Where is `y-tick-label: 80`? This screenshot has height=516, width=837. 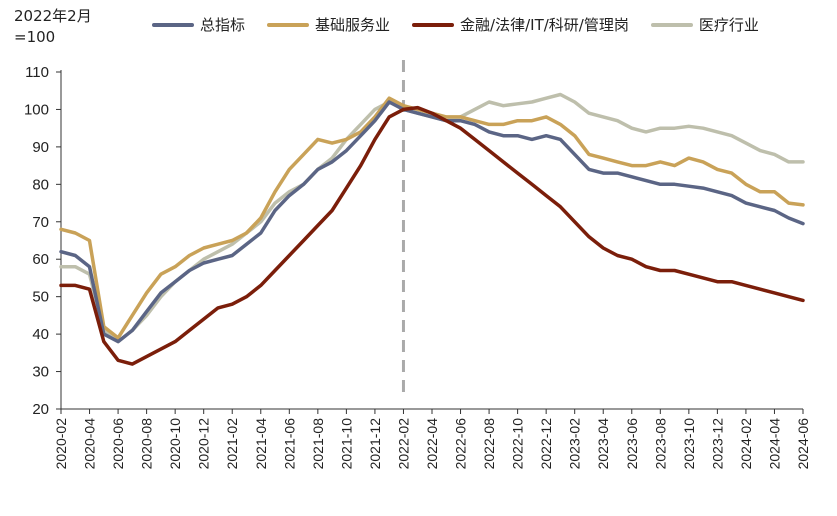
y-tick-label: 80 is located at coordinates (40, 184).